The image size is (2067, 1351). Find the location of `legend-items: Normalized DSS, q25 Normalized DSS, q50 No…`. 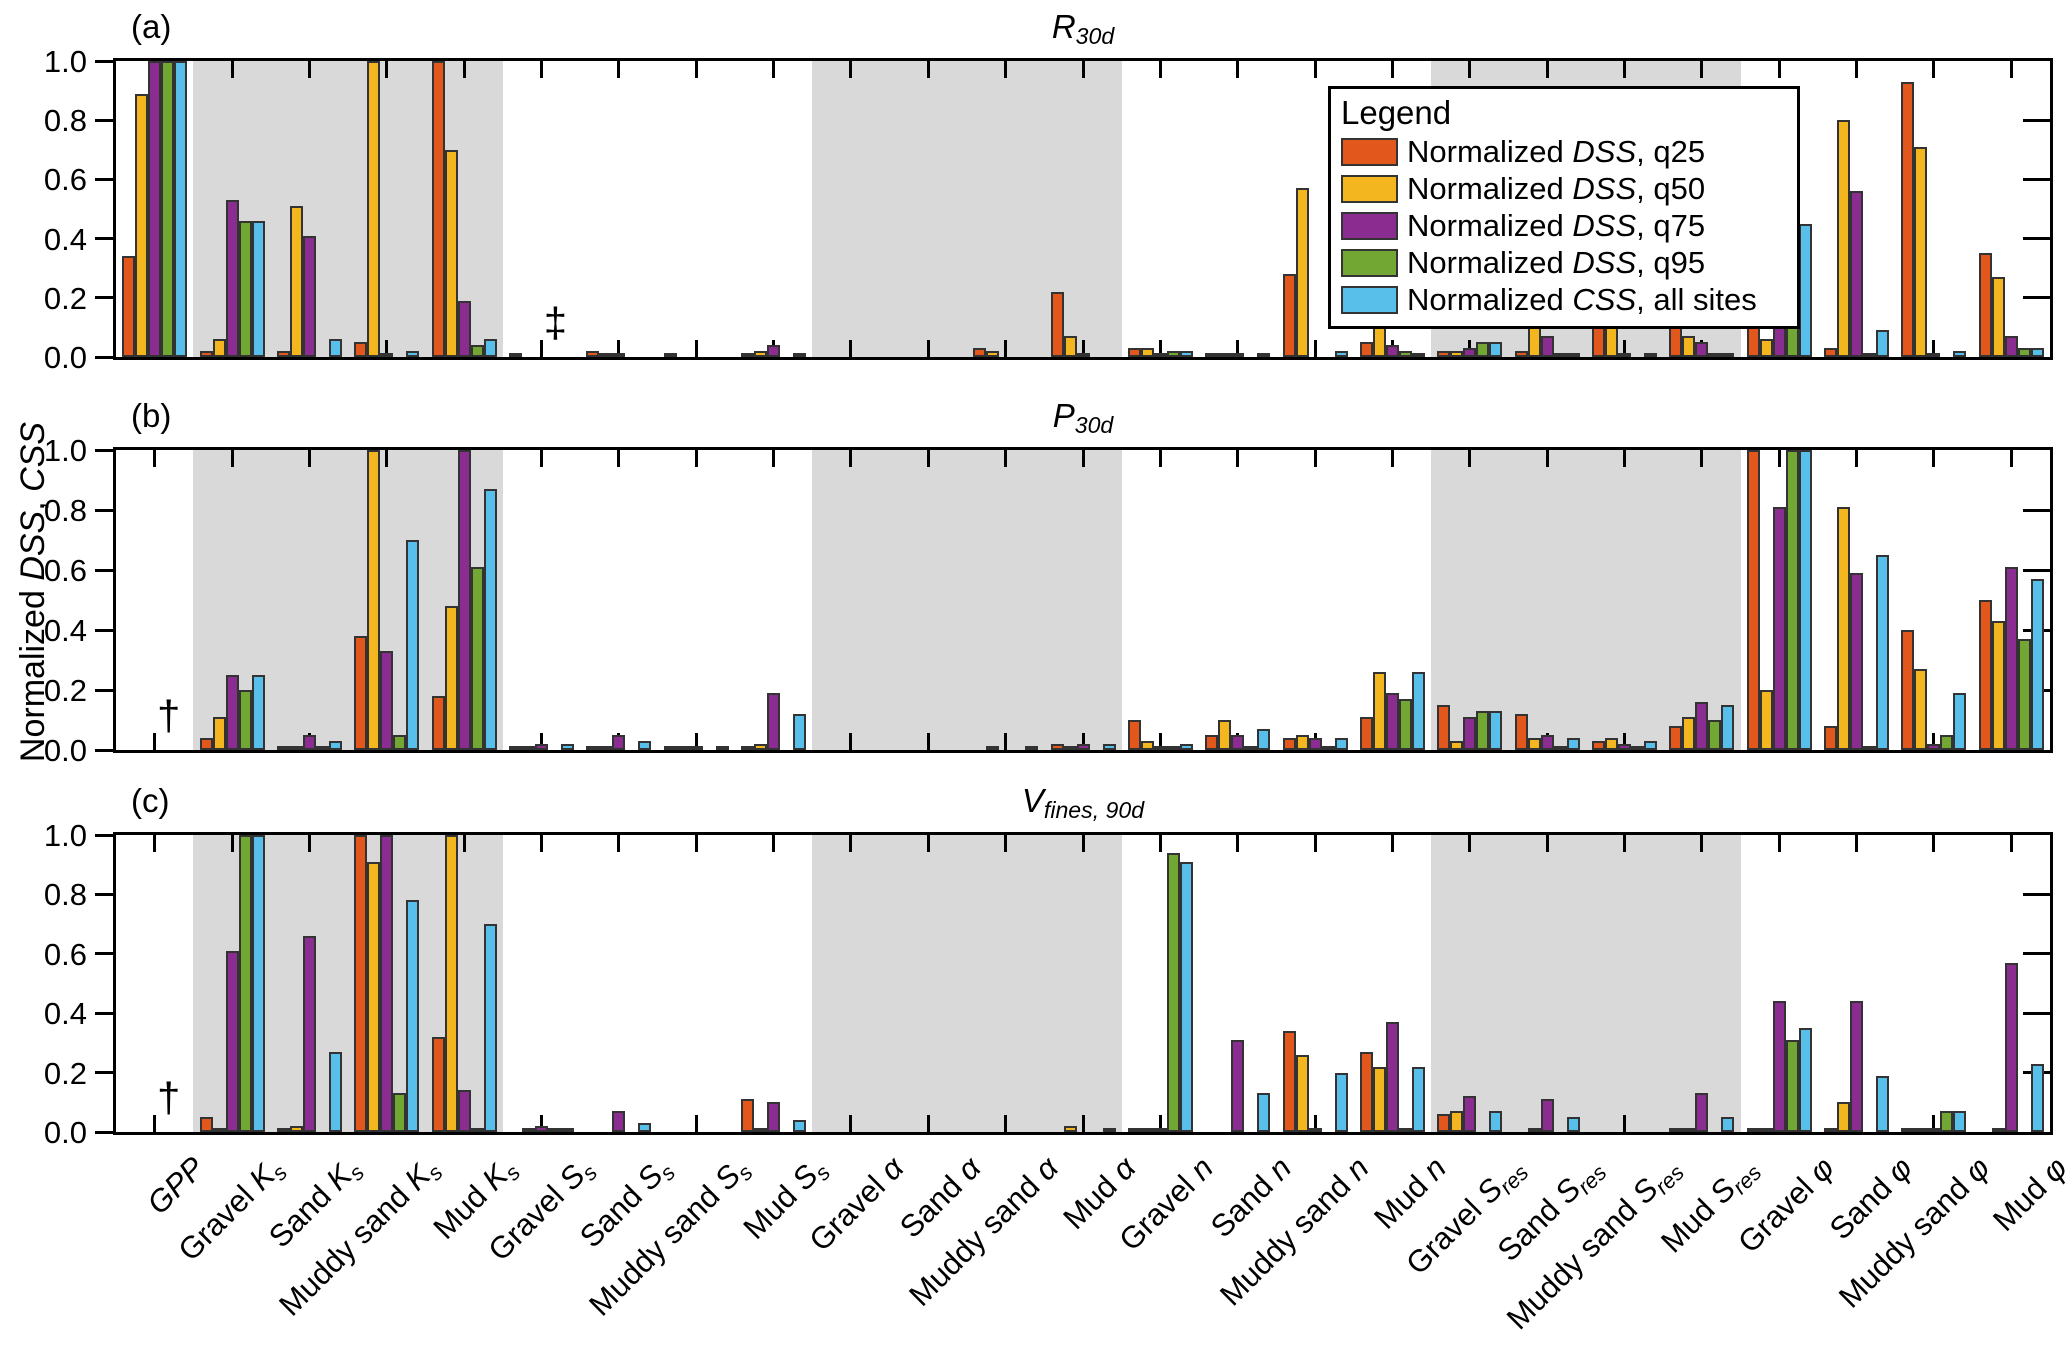

legend-items: Normalized DSS, q25 Normalized DSS, q50 No… is located at coordinates (1564, 225).